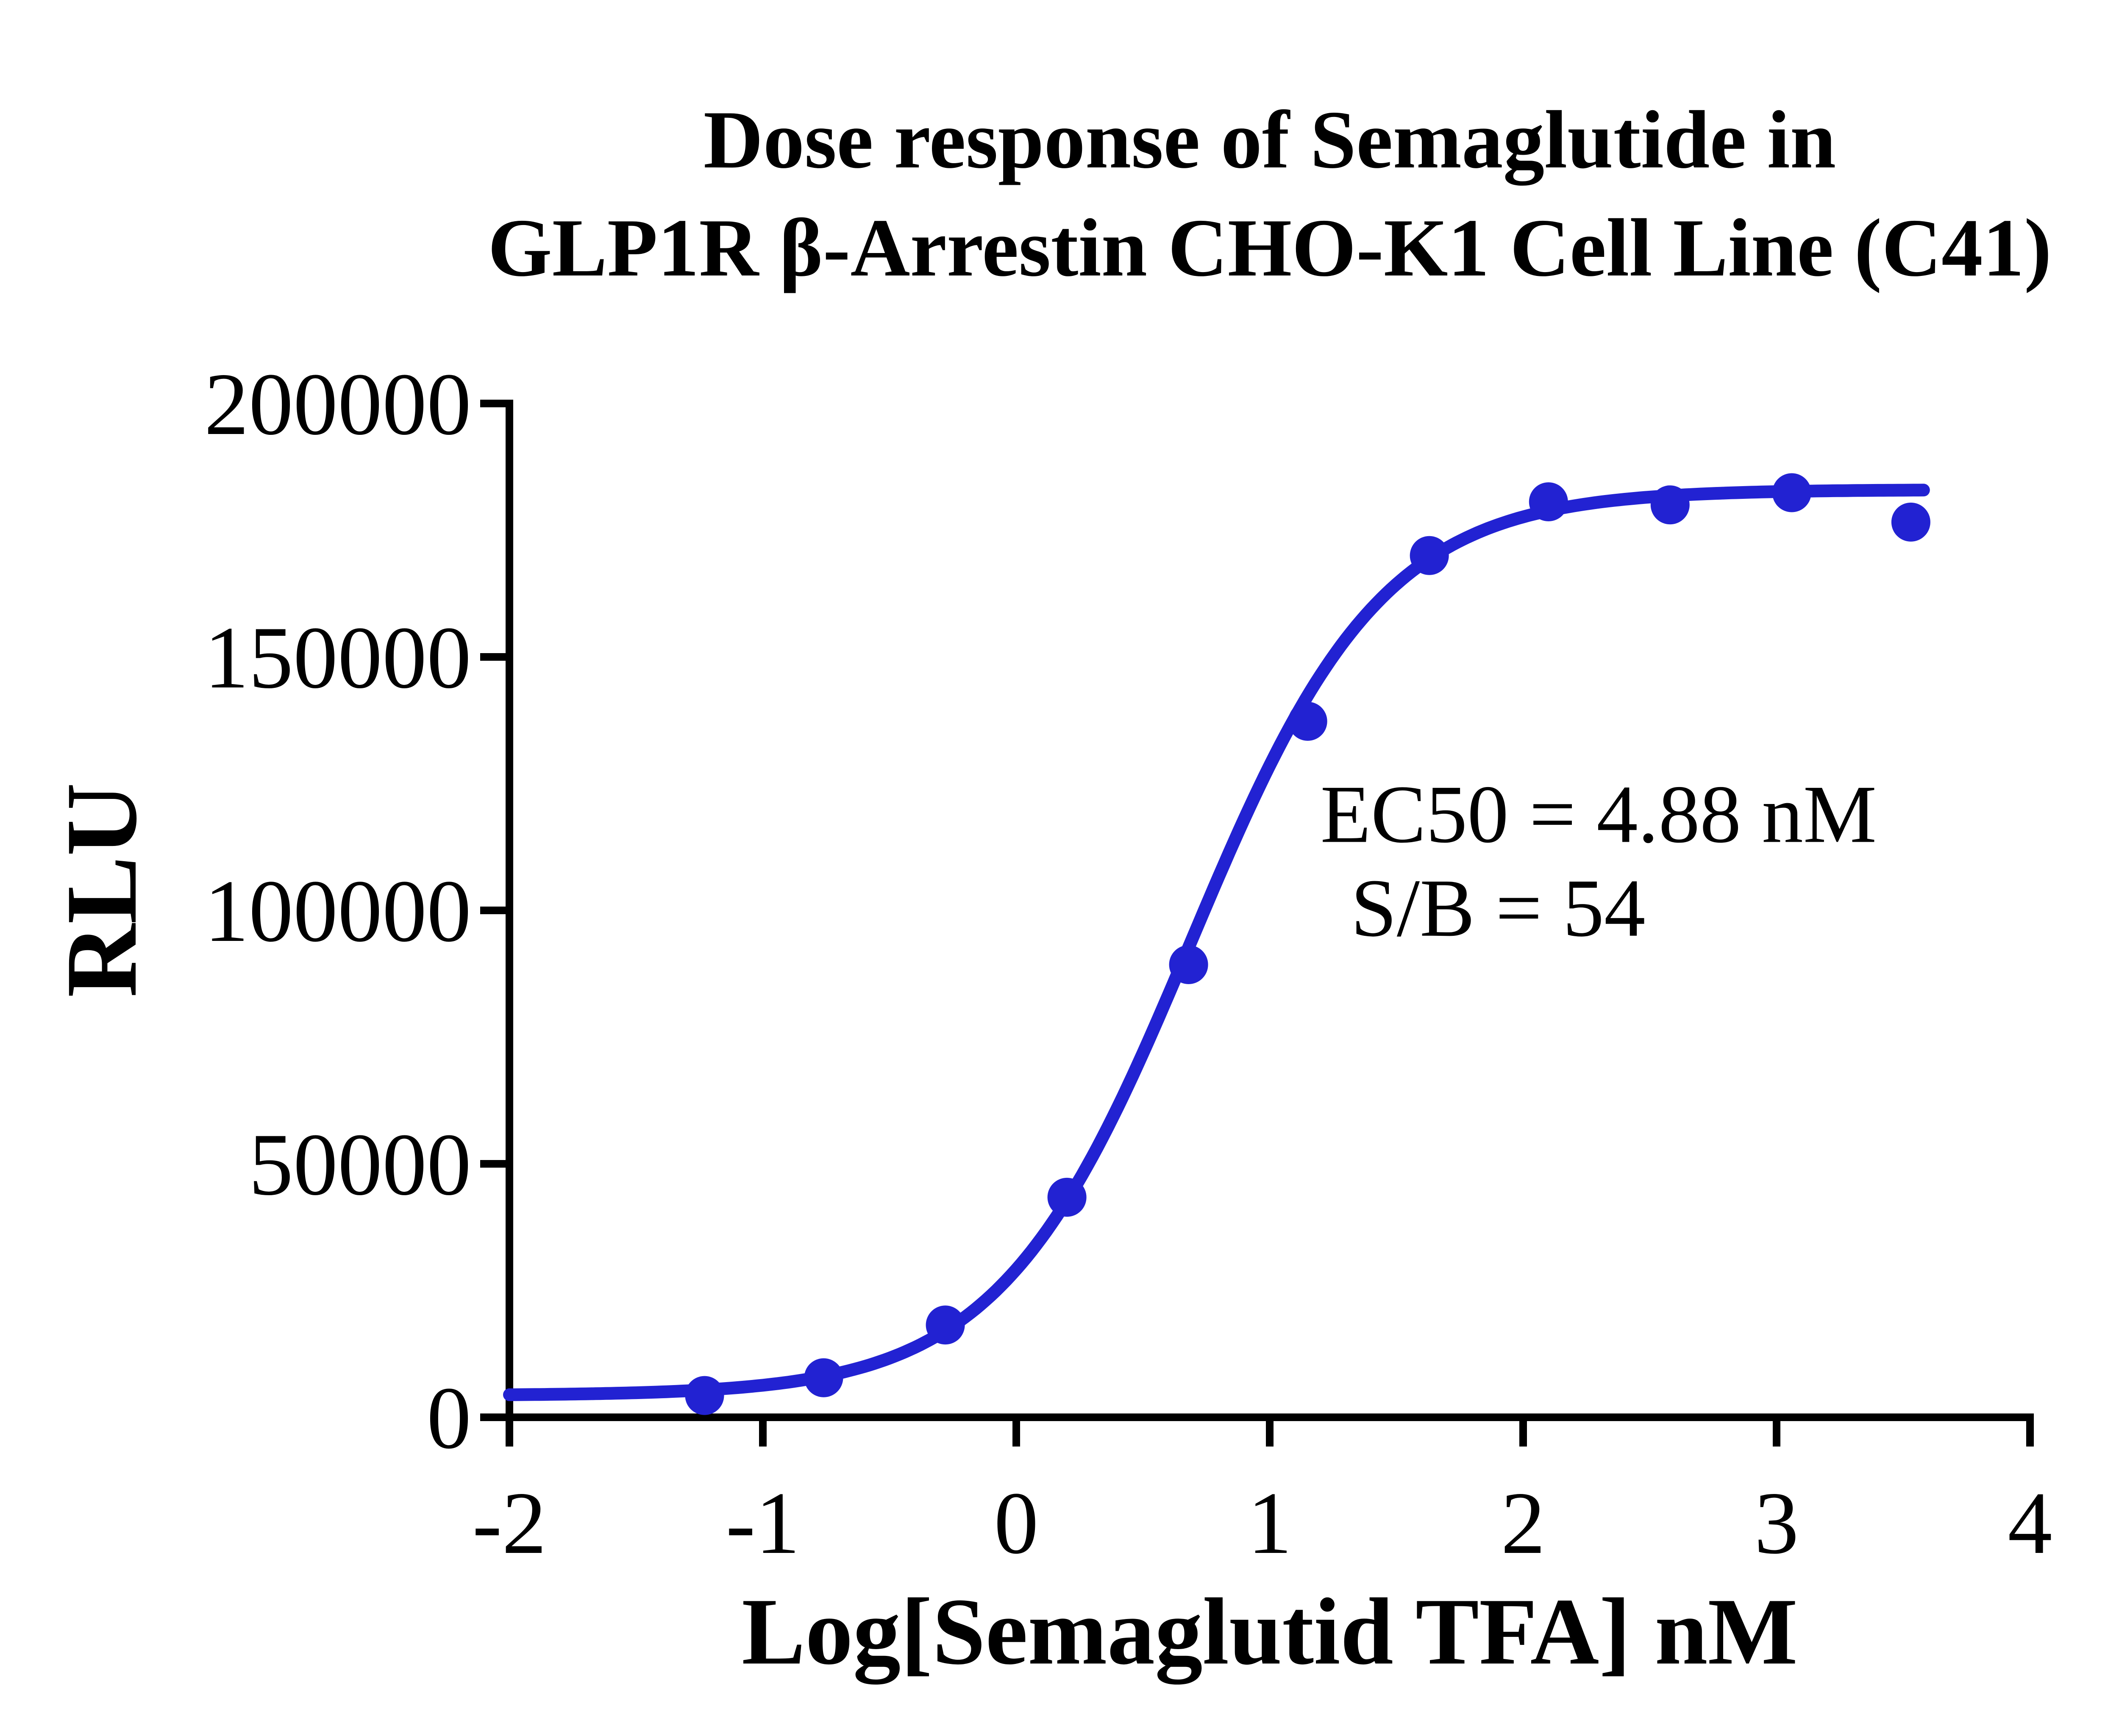 The image size is (2119, 1736). I want to click on chart-title-line2: GLP1R β-Arrestin CHO-K1 Cell Line (C41), so click(1270, 248).